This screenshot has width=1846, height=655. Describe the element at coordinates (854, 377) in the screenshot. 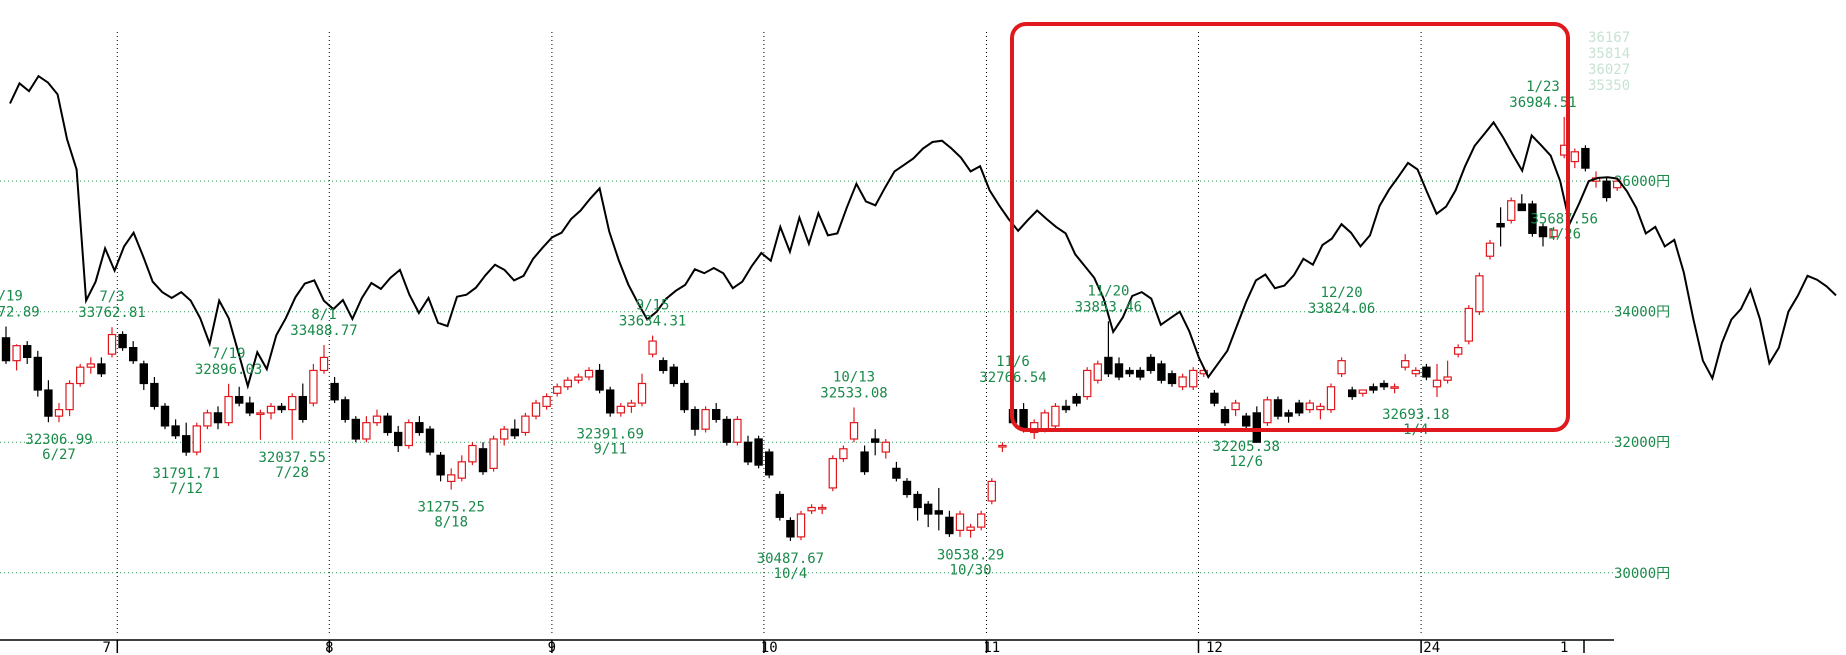

I see `annotation-date: 10/13` at that location.